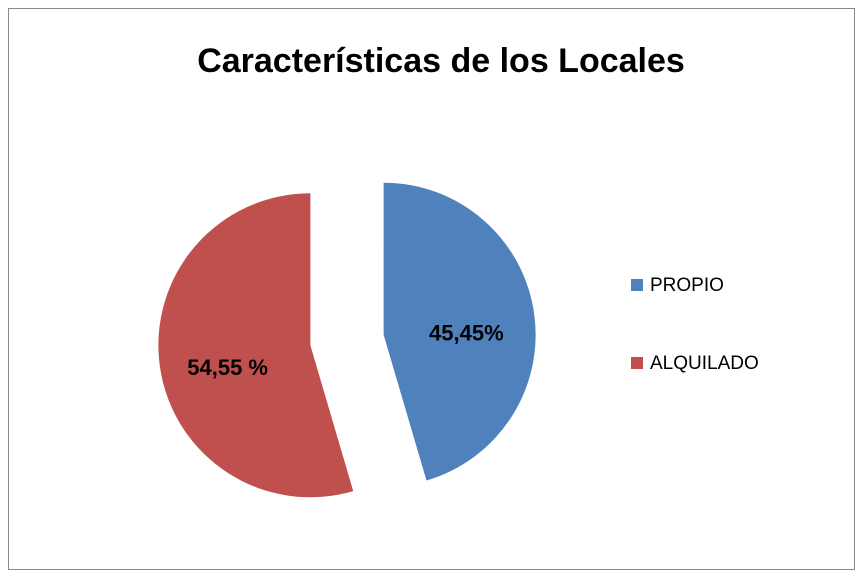 This screenshot has width=863, height=579. Describe the element at coordinates (441, 61) in the screenshot. I see `chart-title: Características de los Locales` at that location.